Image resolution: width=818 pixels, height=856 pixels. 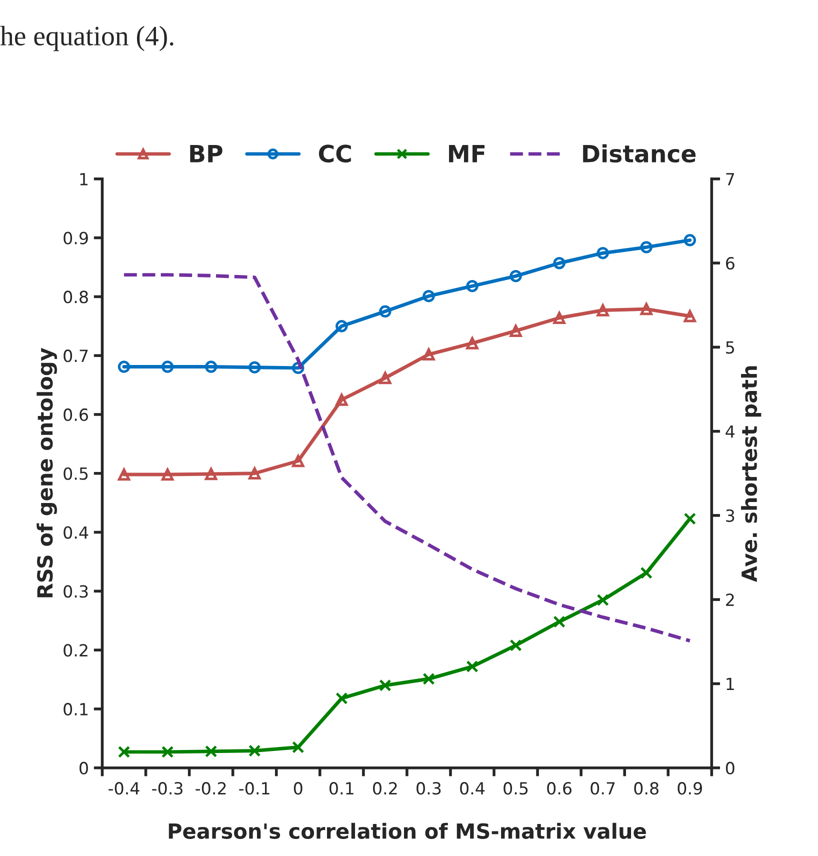 What do you see at coordinates (559, 788) in the screenshot?
I see `x-tick-label: 0.6` at bounding box center [559, 788].